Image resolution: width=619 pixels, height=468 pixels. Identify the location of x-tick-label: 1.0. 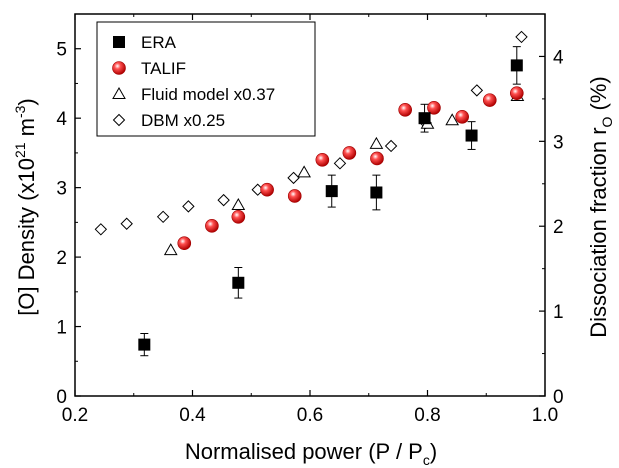
(545, 415).